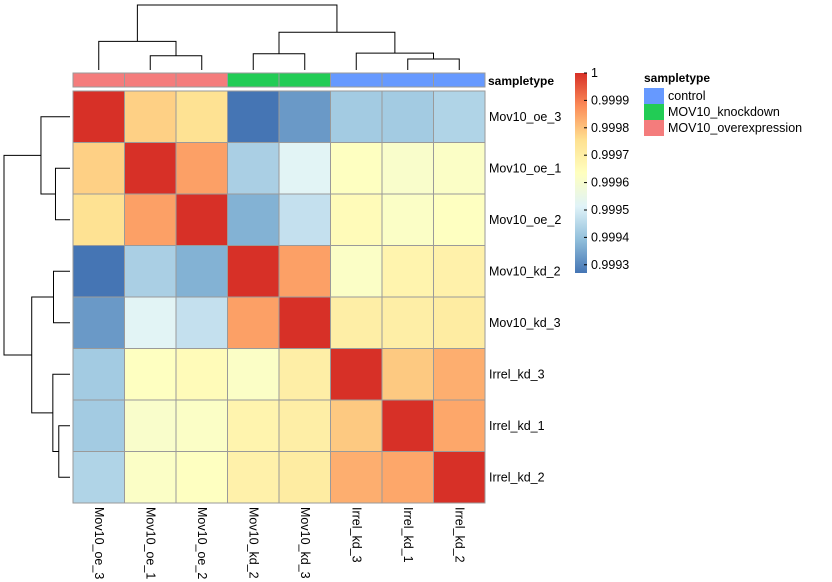 This screenshot has width=832, height=582. I want to click on row-label: Mov10_kd_3, so click(525, 323).